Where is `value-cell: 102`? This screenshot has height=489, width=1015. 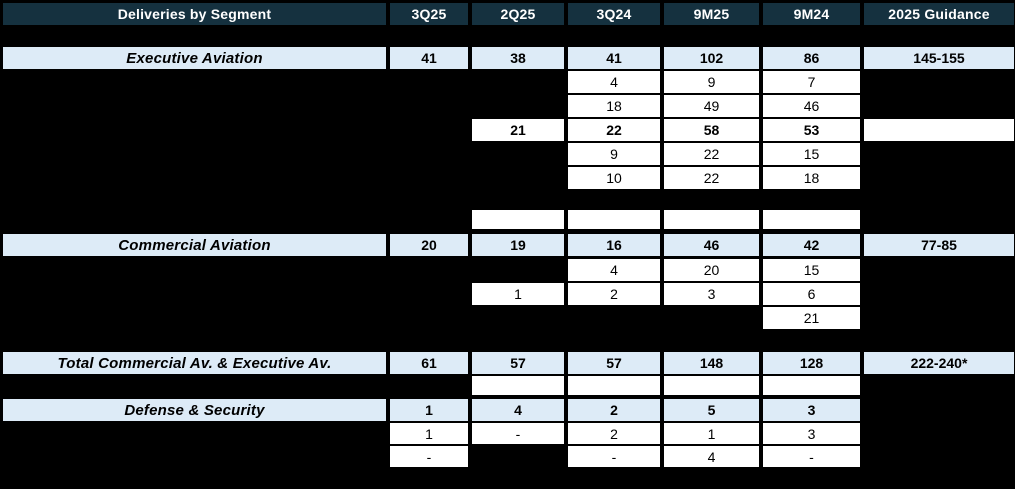 value-cell: 102 is located at coordinates (711, 58).